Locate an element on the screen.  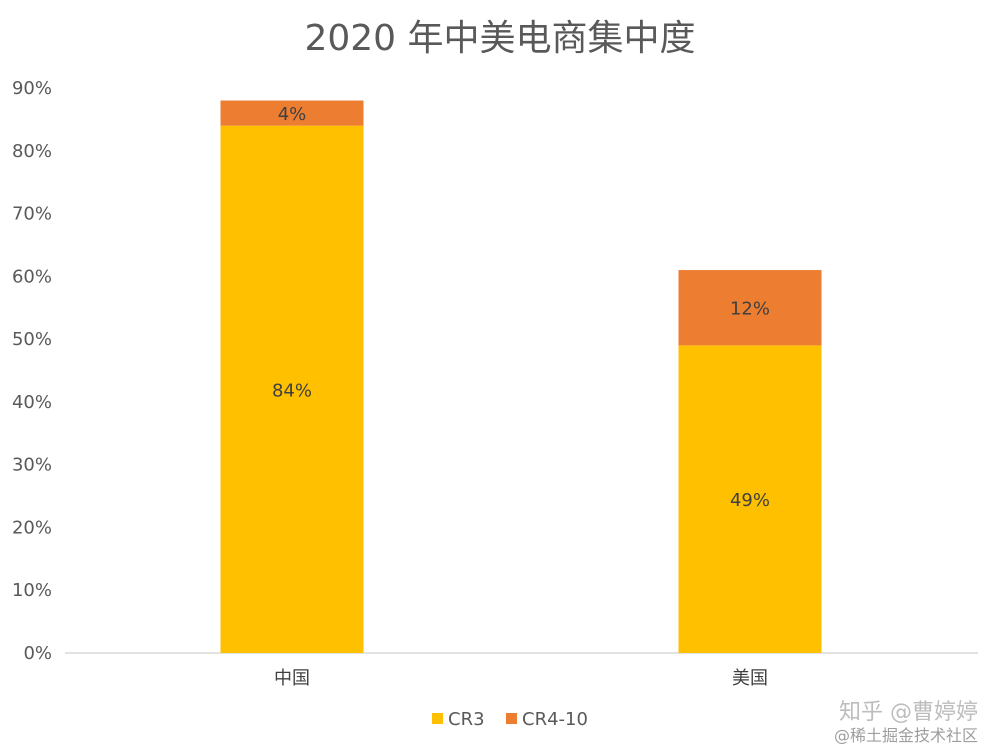
y-tick-label: 70% is located at coordinates (32, 214).